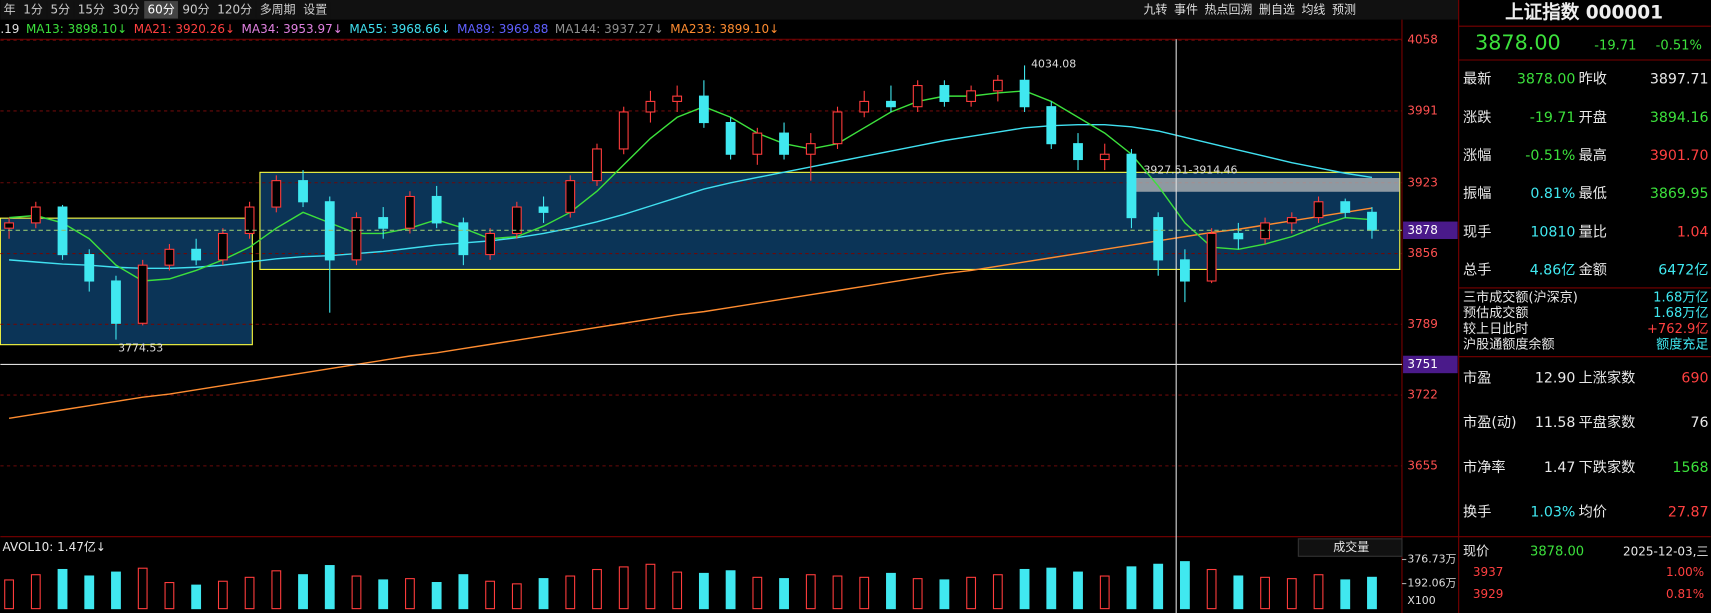 This screenshot has height=613, width=1711. Describe the element at coordinates (1053, 63) in the screenshot. I see `high-label: 4034.08` at that location.